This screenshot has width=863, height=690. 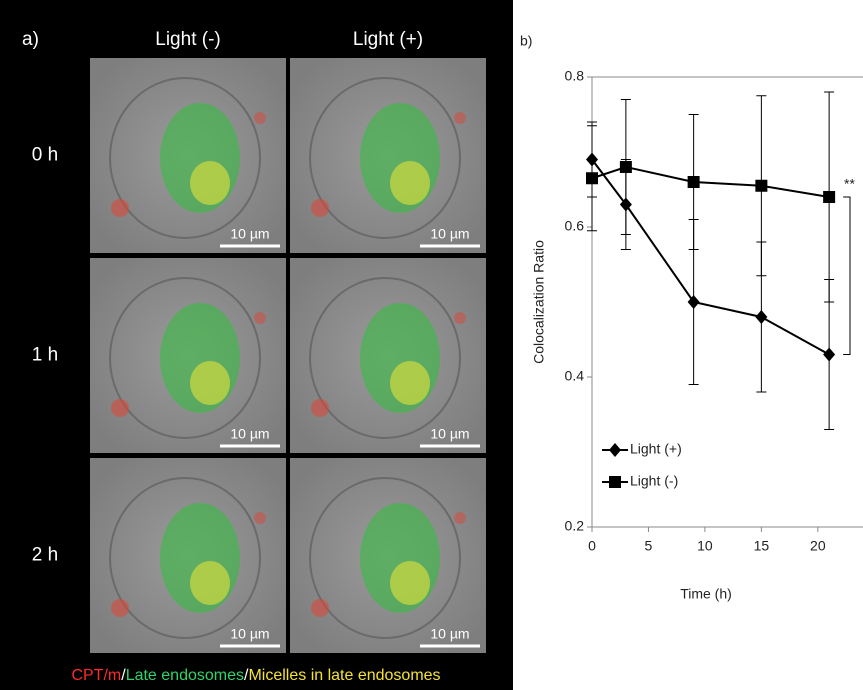 I want to click on y-tick-label: 0.2, so click(x=575, y=526).